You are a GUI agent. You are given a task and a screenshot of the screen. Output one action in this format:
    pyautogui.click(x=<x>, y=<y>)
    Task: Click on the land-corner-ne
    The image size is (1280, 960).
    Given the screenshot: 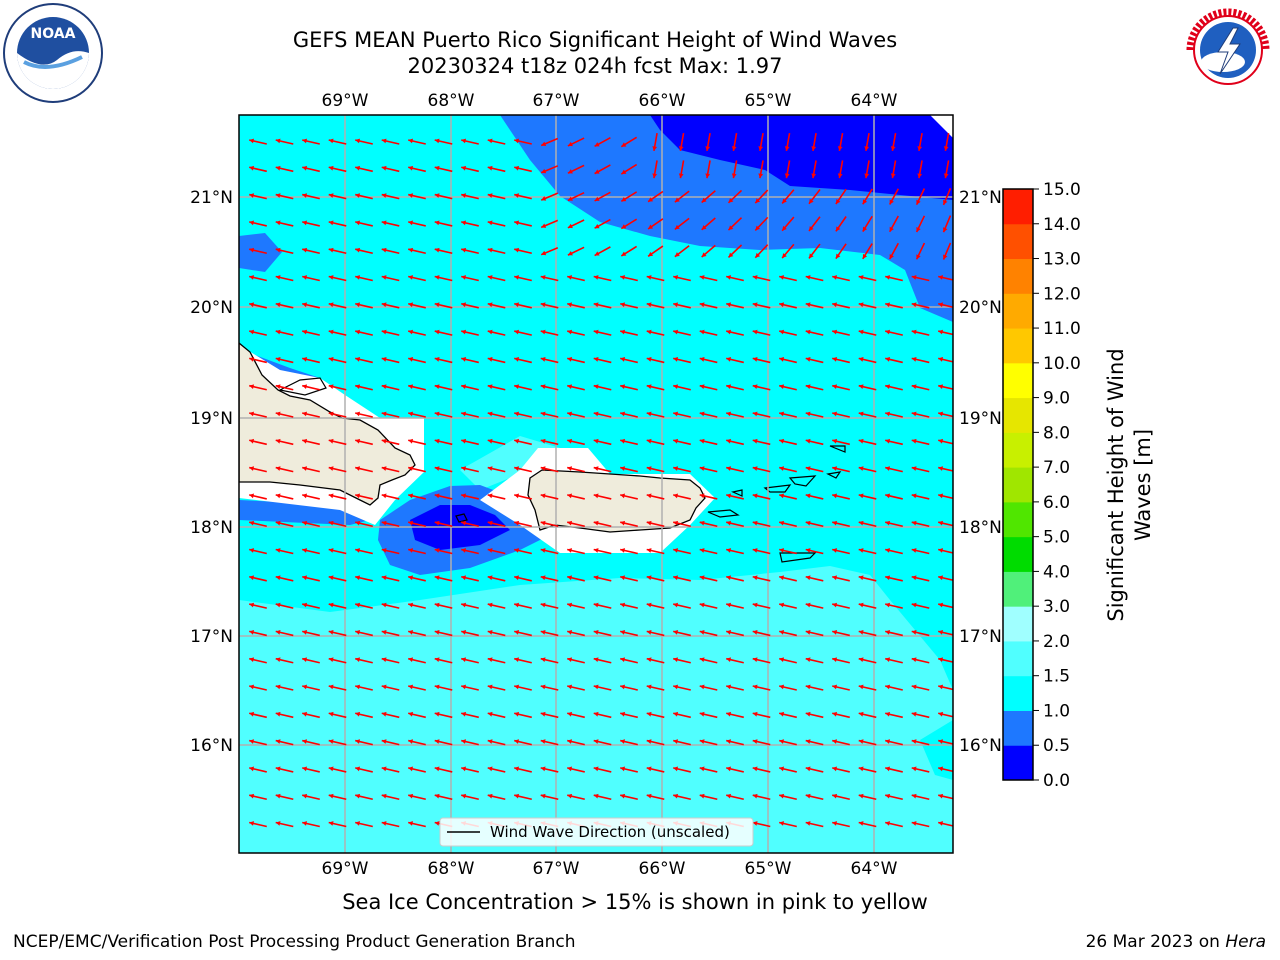 What is the action you would take?
    pyautogui.click(x=941, y=126)
    